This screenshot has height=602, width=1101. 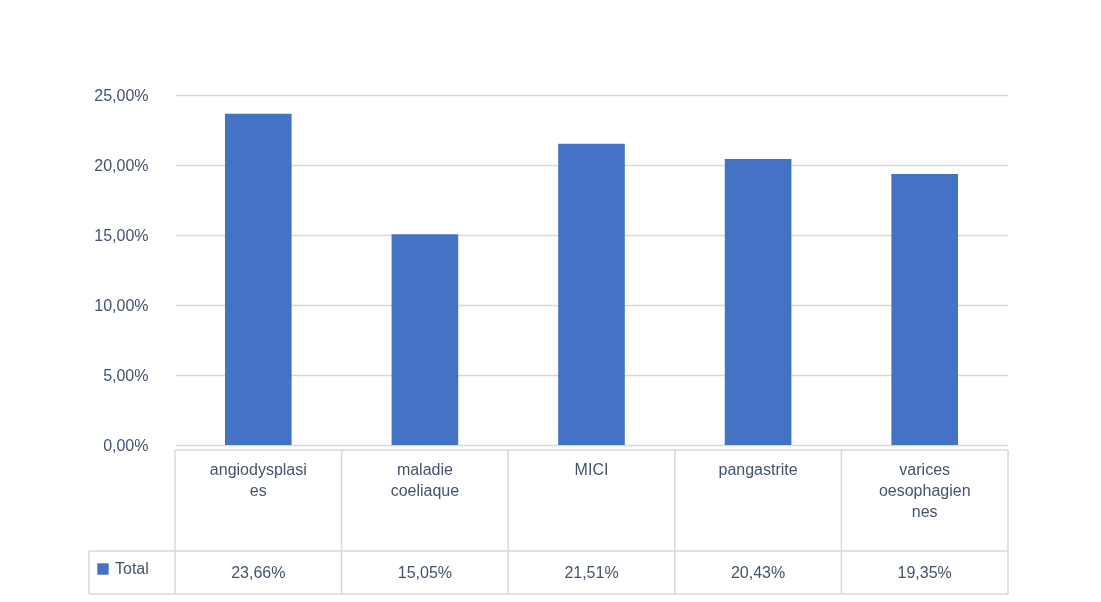 What do you see at coordinates (924, 572) in the screenshot?
I see `data-label: 19,35%` at bounding box center [924, 572].